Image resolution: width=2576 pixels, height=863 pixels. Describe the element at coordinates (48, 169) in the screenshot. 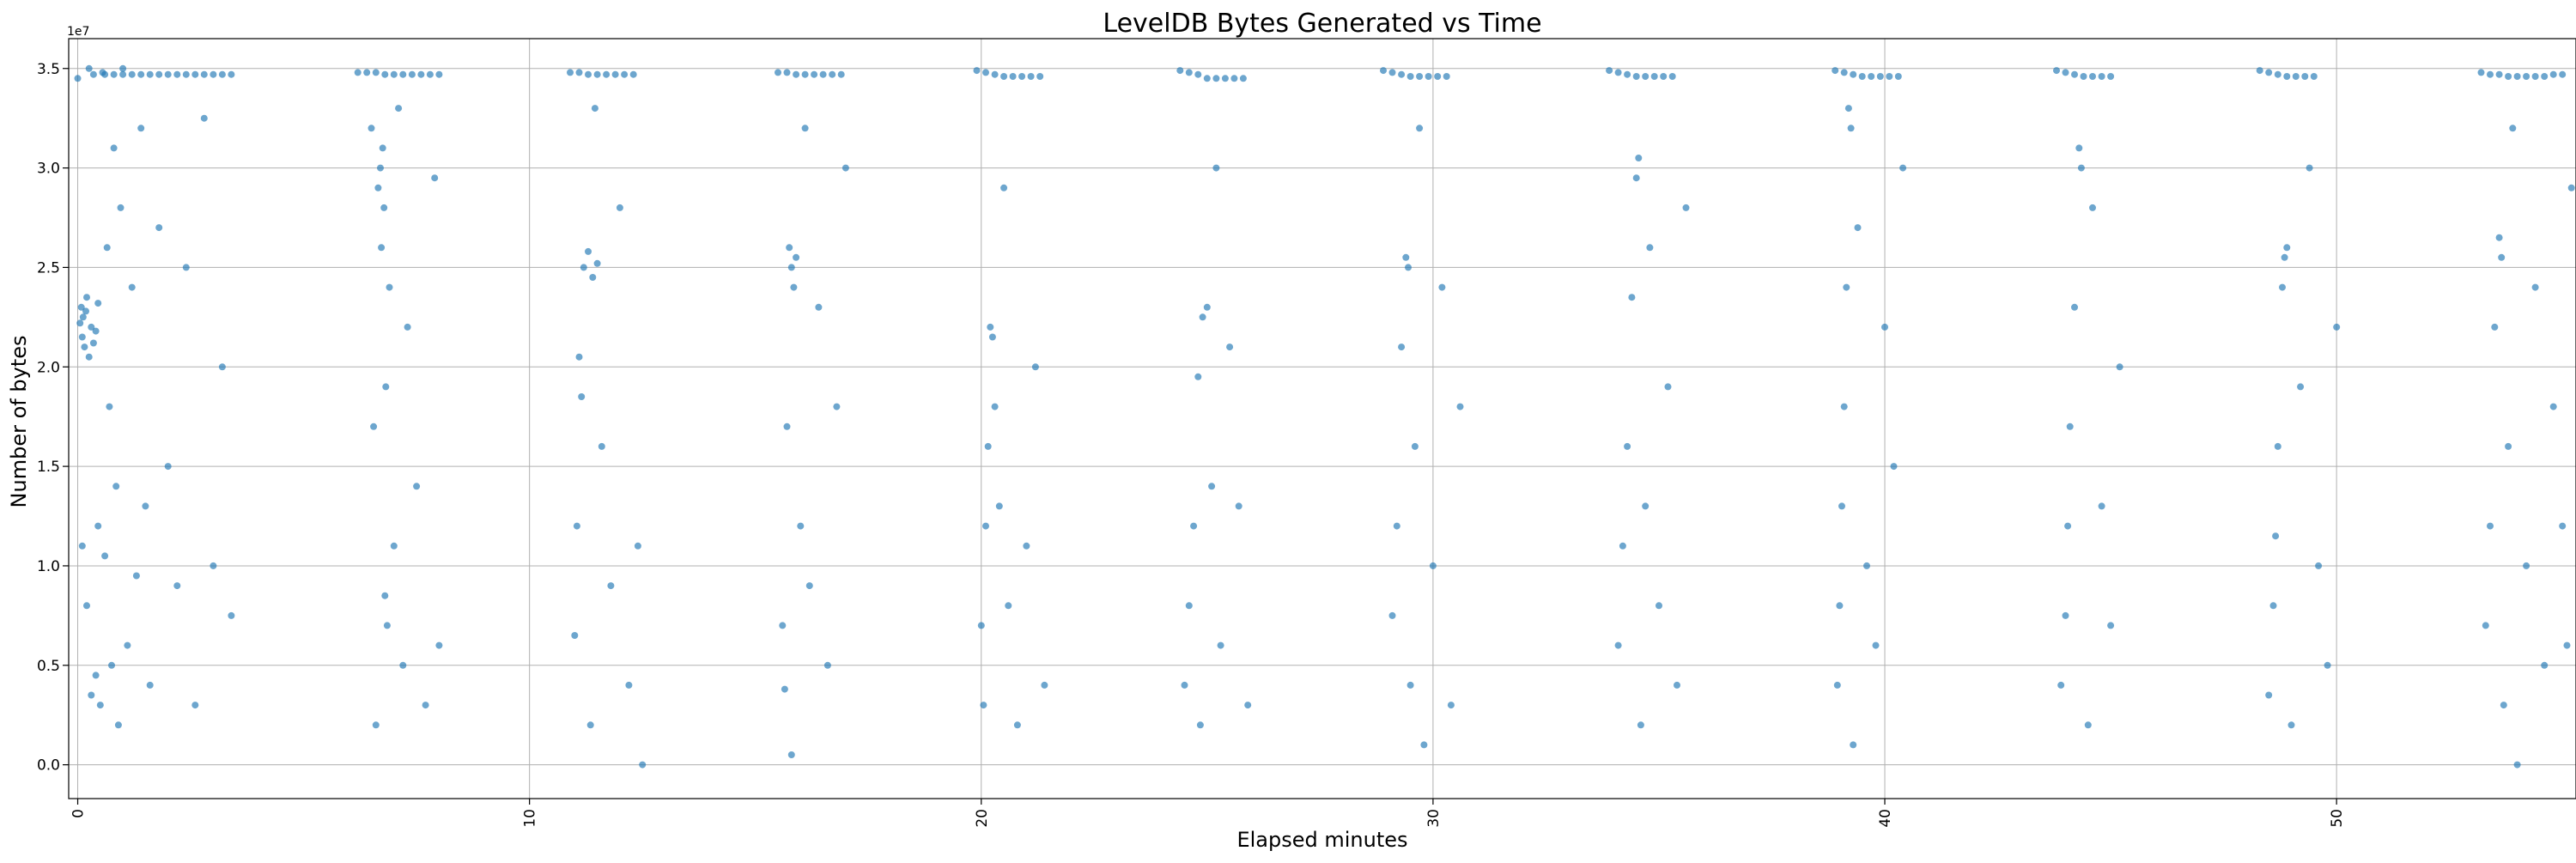

I see `y-tick-label-3.0: 3.0` at that location.